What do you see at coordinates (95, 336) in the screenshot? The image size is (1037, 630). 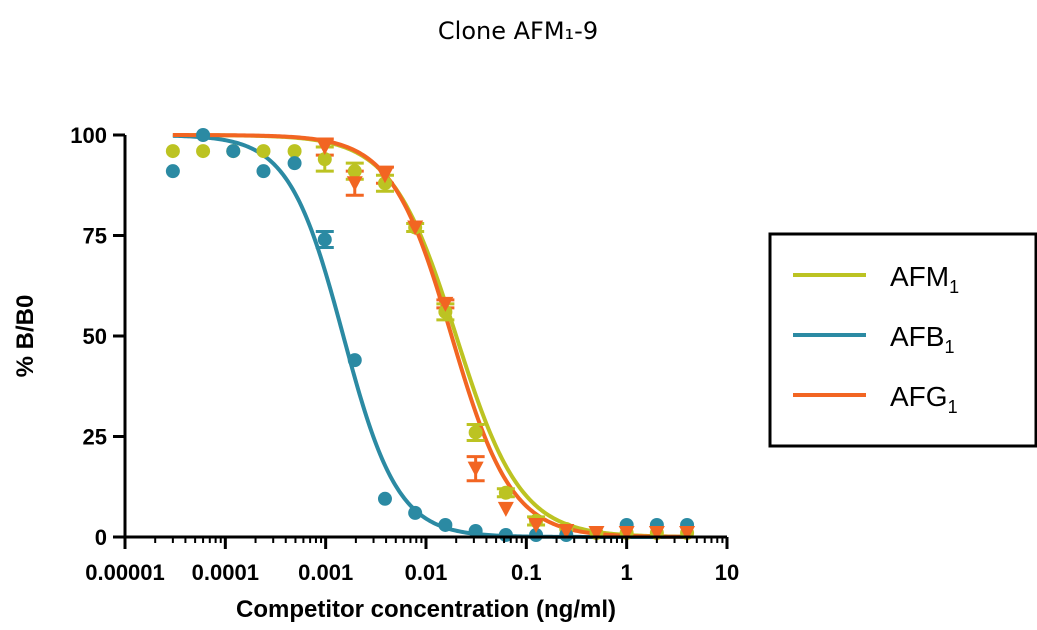 I see `y-tick-label: 50` at bounding box center [95, 336].